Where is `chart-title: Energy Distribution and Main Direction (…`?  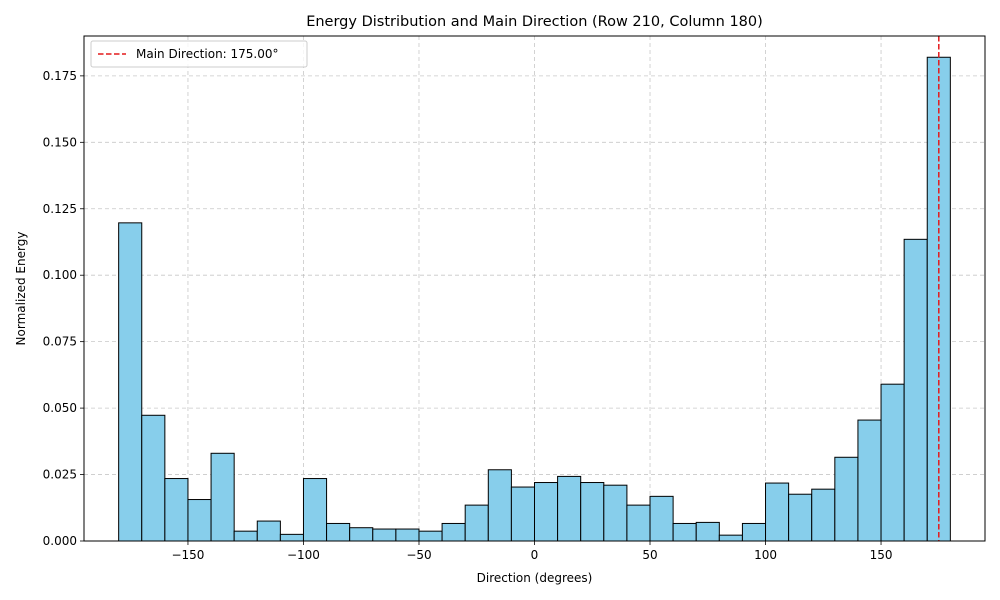
chart-title: Energy Distribution and Main Direction (… is located at coordinates (534, 22).